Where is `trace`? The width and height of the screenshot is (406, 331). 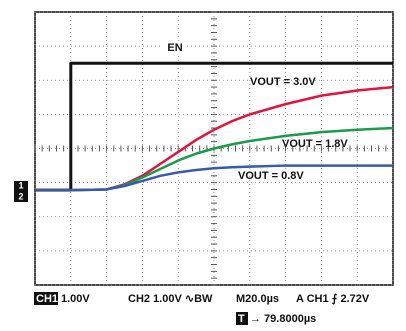 trace is located at coordinates (214, 178).